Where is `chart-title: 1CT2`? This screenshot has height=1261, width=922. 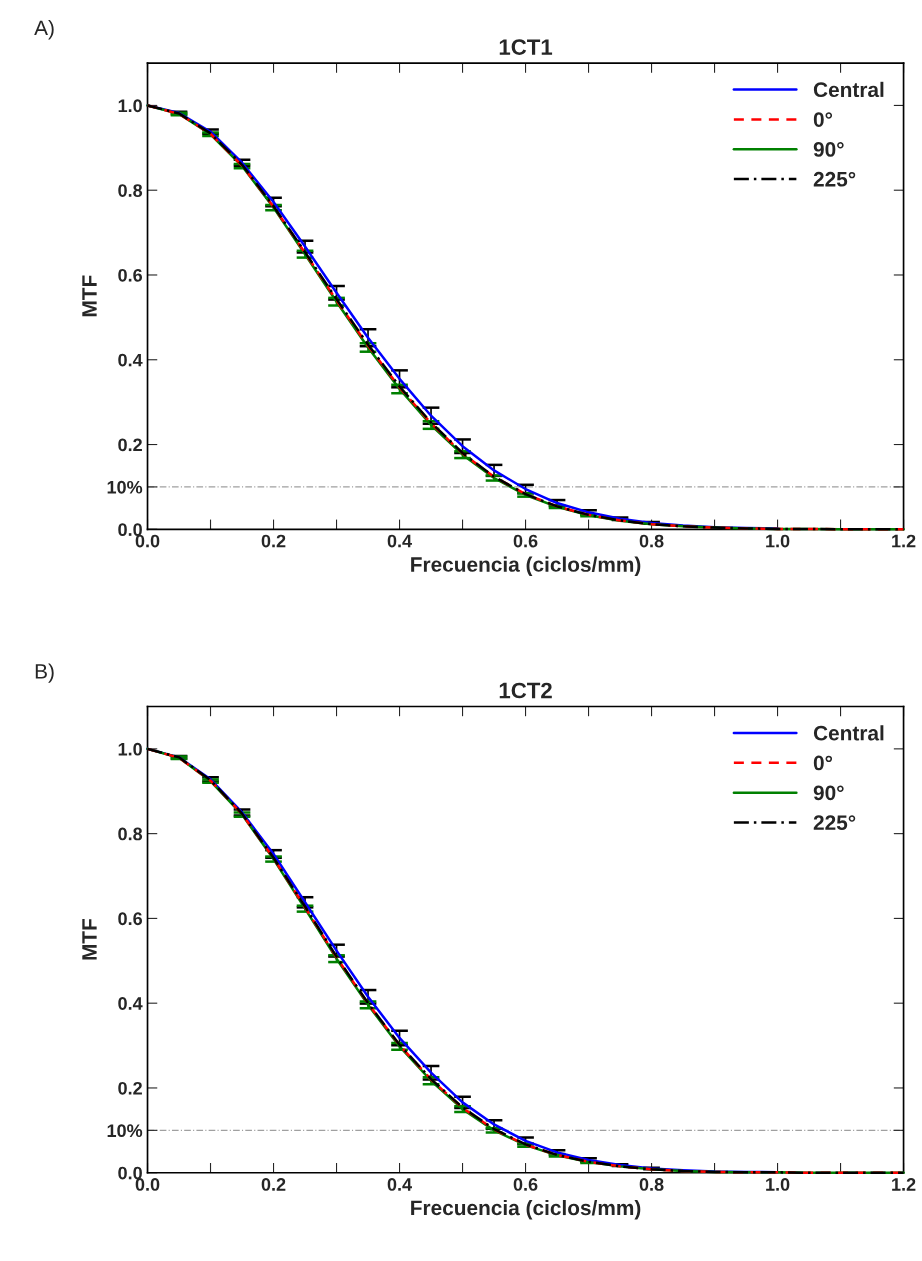
chart-title: 1CT2 is located at coordinates (525, 690).